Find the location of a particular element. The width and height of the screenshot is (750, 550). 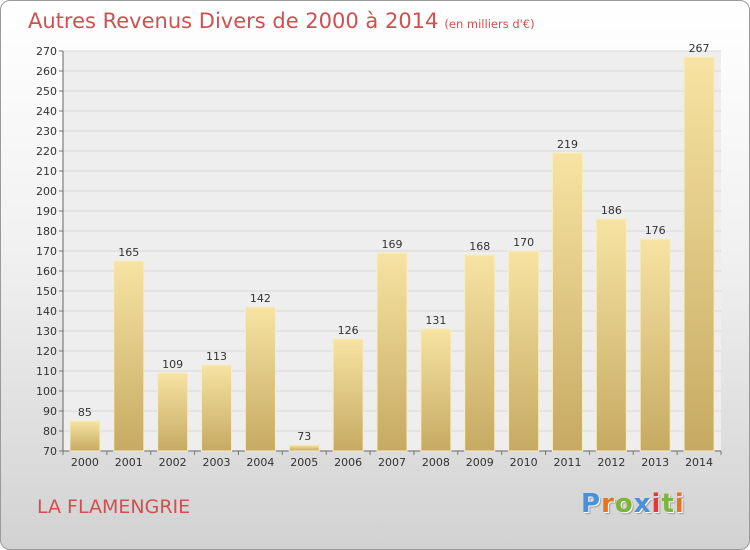

bar-value-label: 142 is located at coordinates (260, 298).